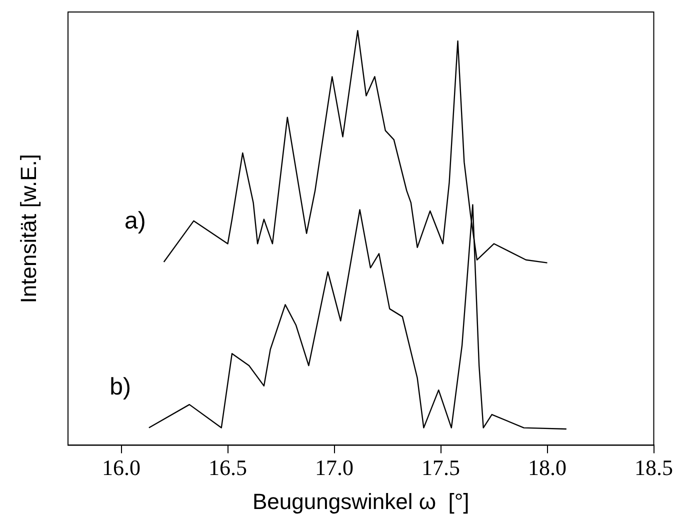  Describe the element at coordinates (653, 467) in the screenshot. I see `x-tick-label: 18.5` at that location.